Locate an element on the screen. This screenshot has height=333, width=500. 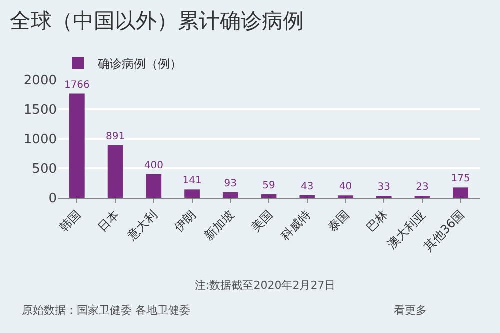
text: 注:数据截至2020年2月27日 is located at coordinates (265, 285).